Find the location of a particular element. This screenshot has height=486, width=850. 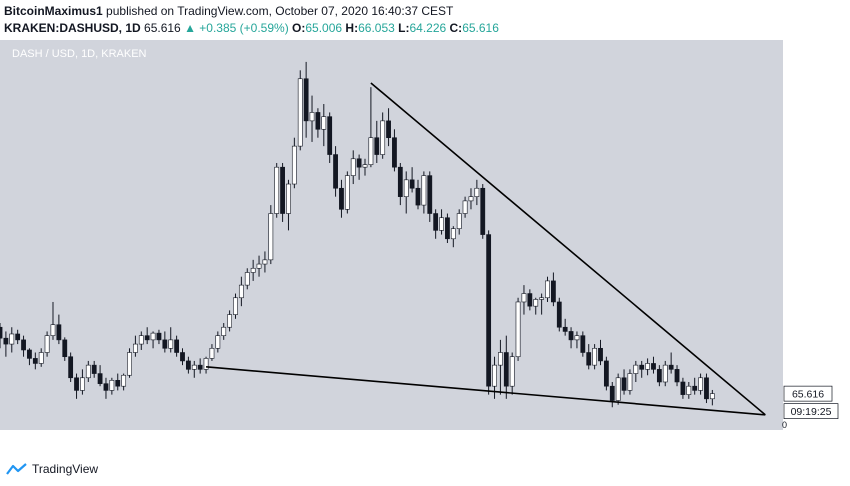

close-value: 65.616 is located at coordinates (480, 28).